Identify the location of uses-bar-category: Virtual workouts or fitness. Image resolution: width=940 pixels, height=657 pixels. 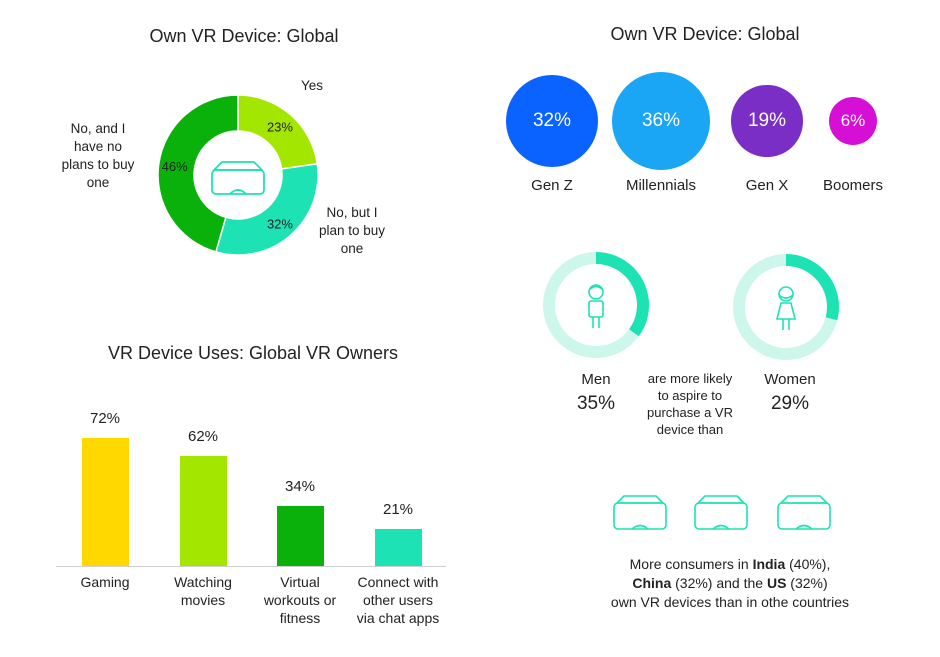
(300, 600).